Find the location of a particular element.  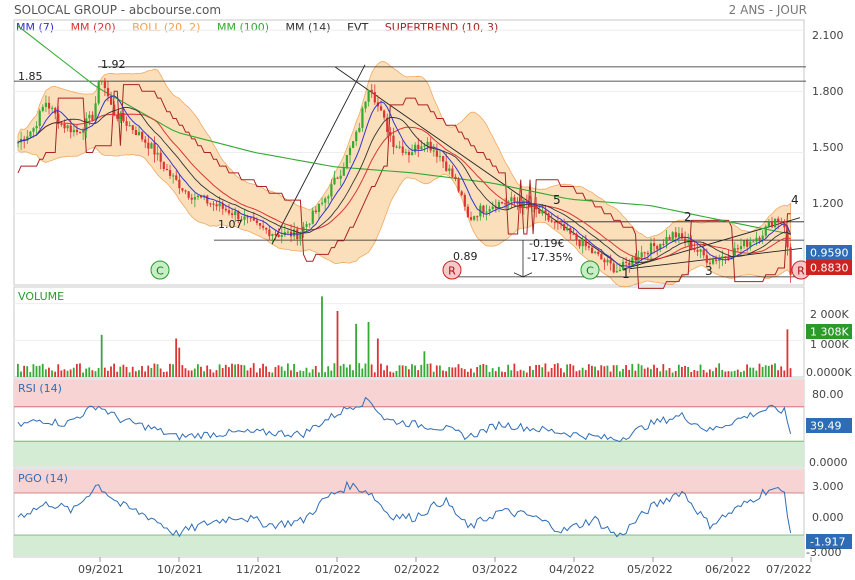

svg-text: 1 308K is located at coordinates (829, 332).